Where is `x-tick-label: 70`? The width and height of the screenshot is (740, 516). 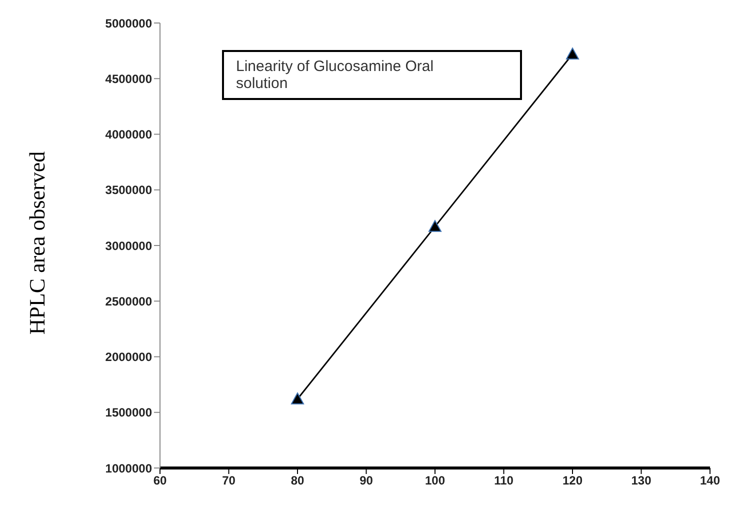
x-tick-label: 70 is located at coordinates (229, 481).